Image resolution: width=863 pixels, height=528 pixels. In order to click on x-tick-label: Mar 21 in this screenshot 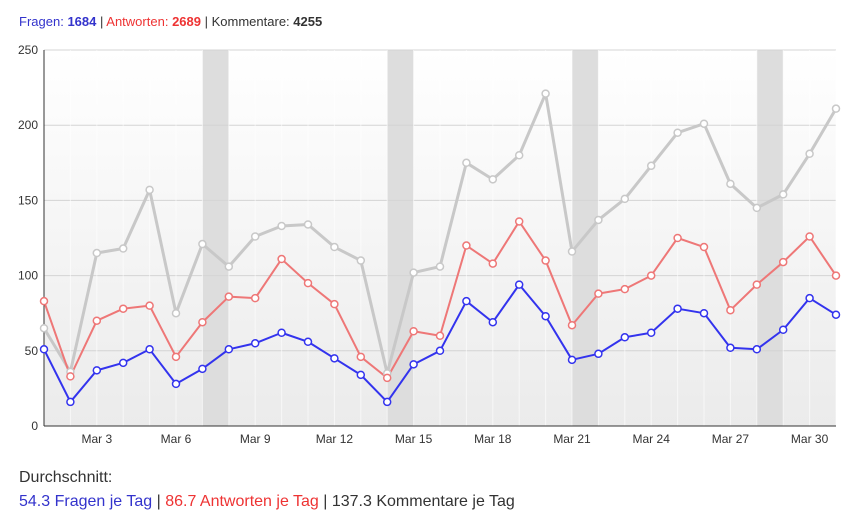, I will do `click(572, 439)`.